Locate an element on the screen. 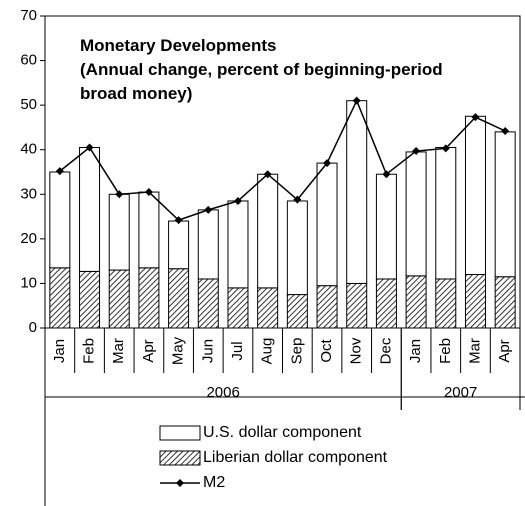  y-tick-label: 0 is located at coordinates (33, 327).